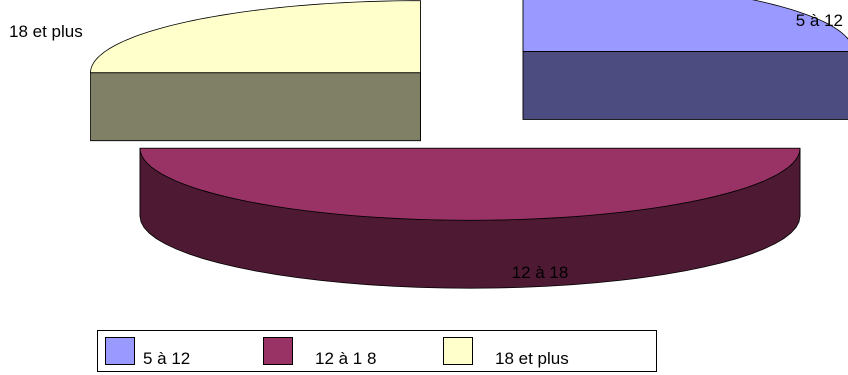 The height and width of the screenshot is (375, 848). I want to click on chart-legend: 5 à 12 12 à 1 8 18 et plus, so click(377, 351).